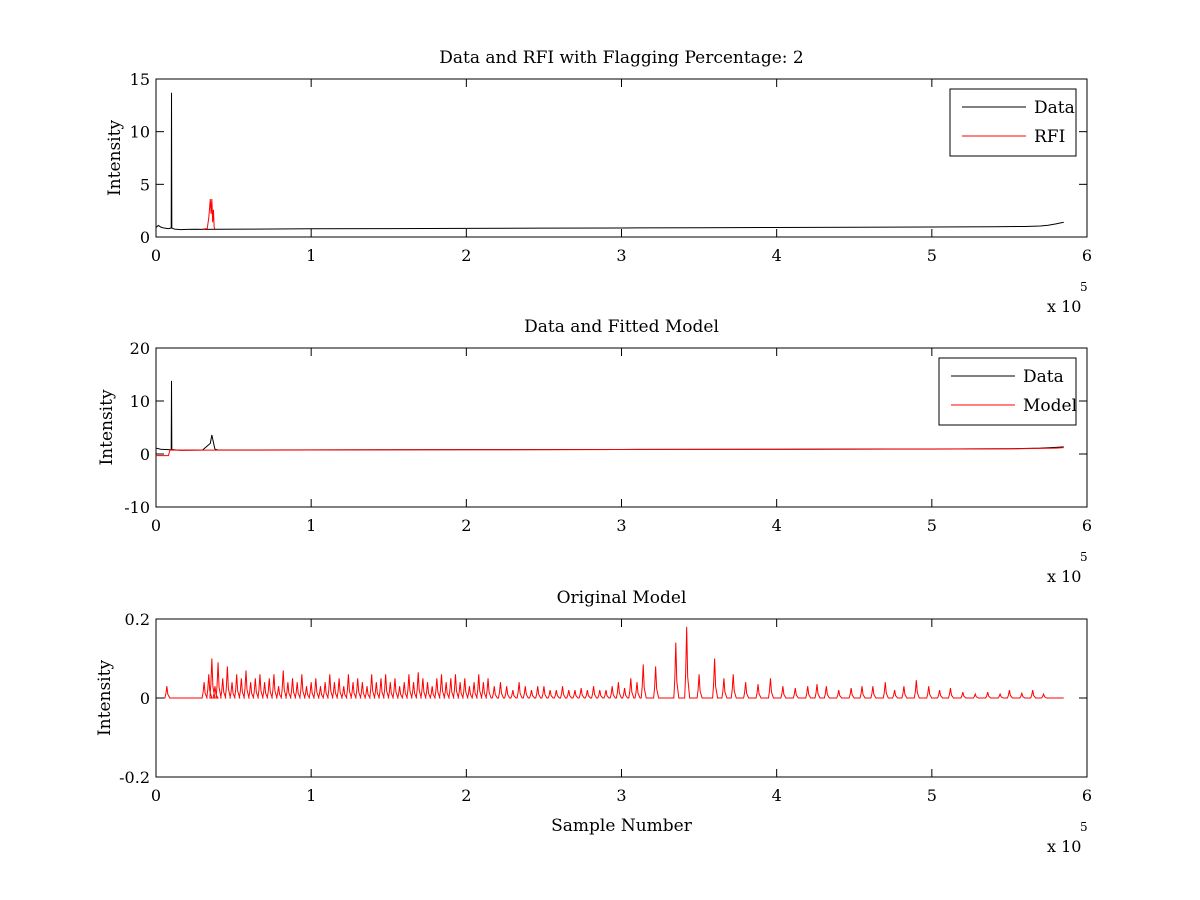  I want to click on legend: Data RFI, so click(1013, 122).